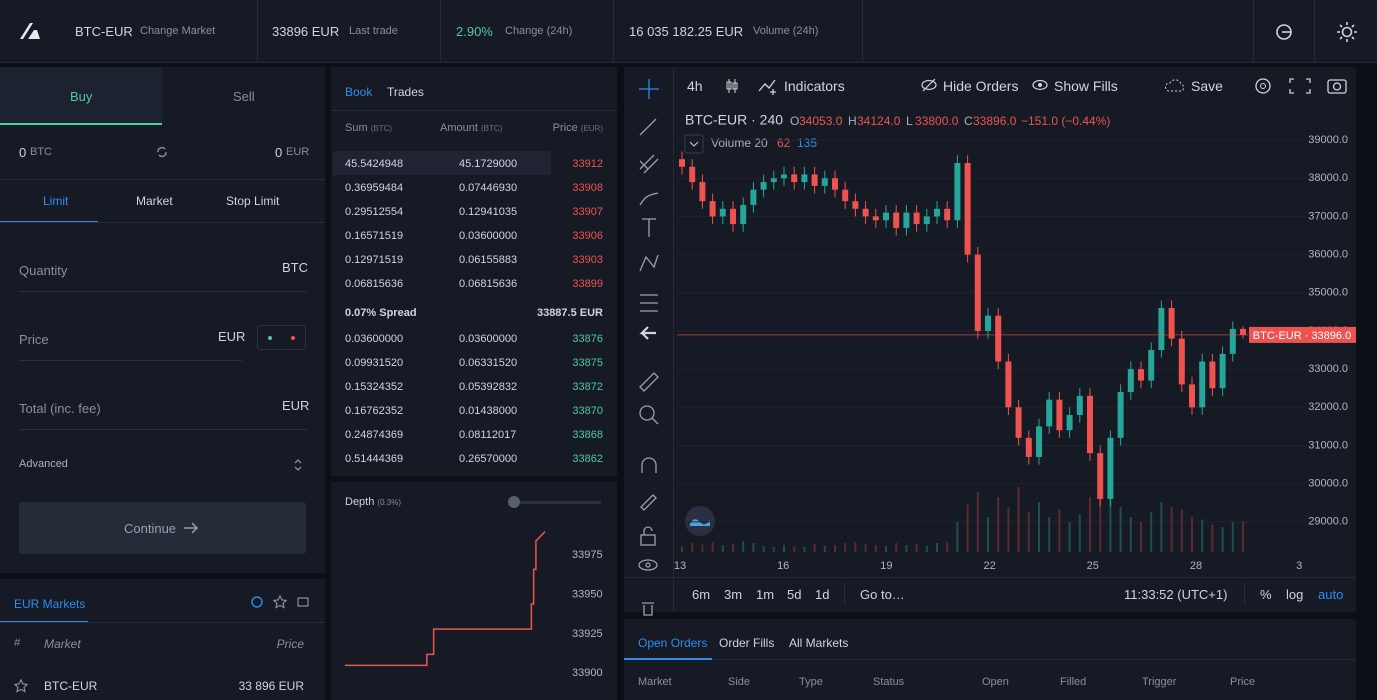 The height and width of the screenshot is (700, 1377). What do you see at coordinates (587, 459) in the screenshot?
I see `book-price: 33862` at bounding box center [587, 459].